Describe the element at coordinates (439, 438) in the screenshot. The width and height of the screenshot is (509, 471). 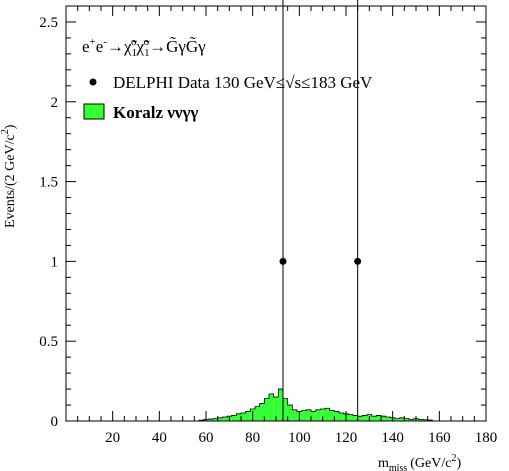
I see `x-tick-label: 160` at that location.